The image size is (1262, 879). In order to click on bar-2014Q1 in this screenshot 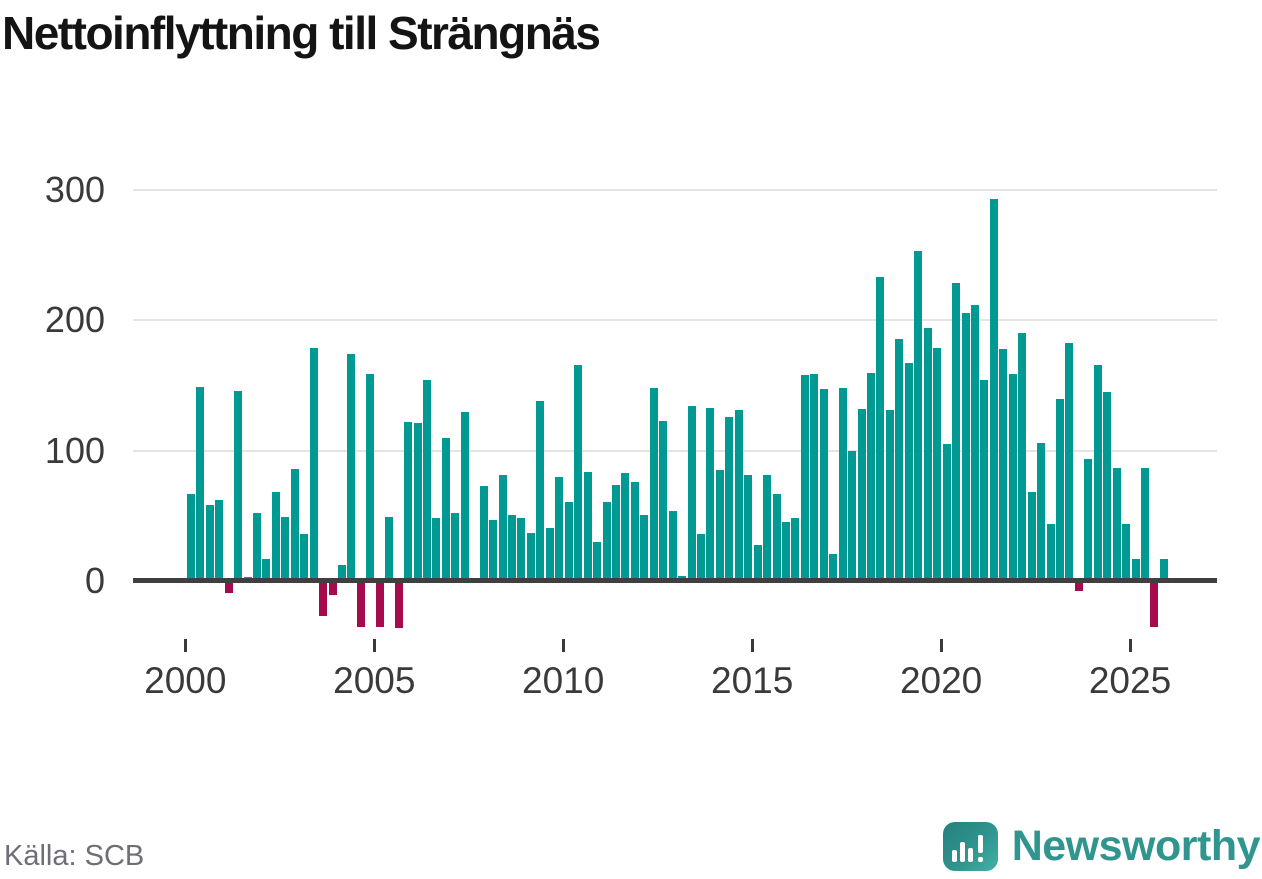, I will do `click(719, 525)`.